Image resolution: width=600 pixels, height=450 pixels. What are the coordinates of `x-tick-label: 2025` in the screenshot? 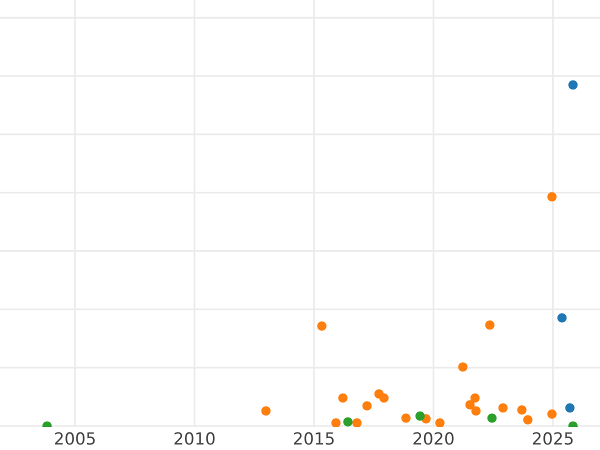 It's located at (552, 438).